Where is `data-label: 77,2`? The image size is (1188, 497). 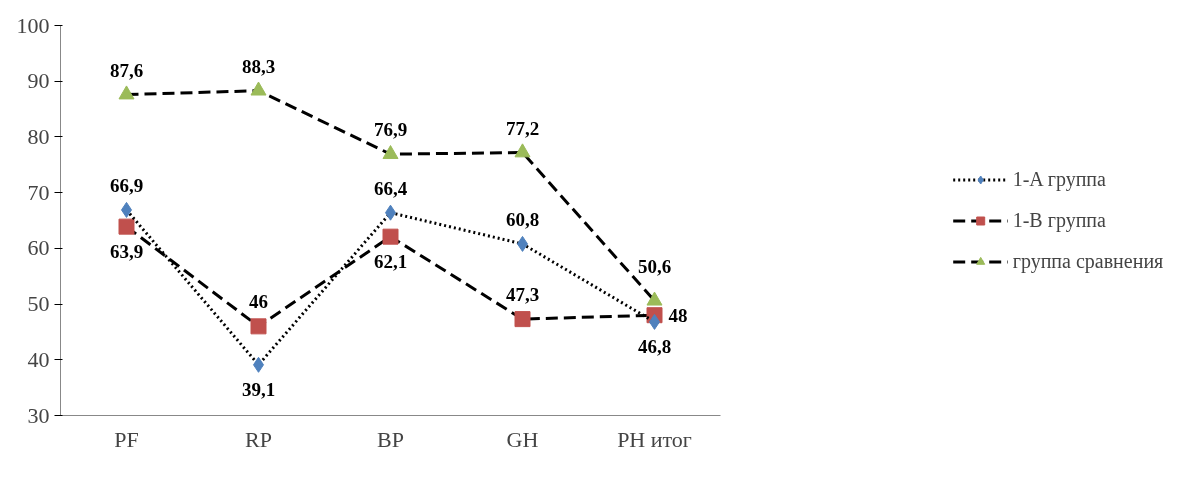
data-label: 77,2 is located at coordinates (522, 128).